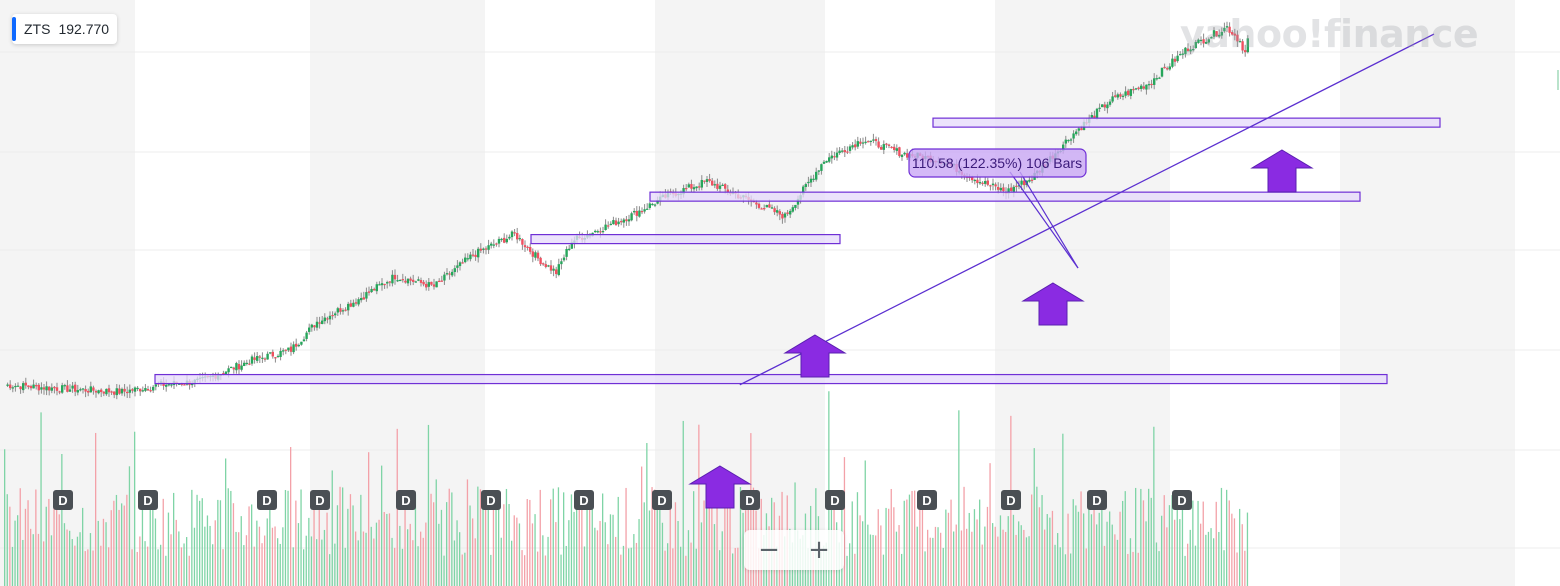 This screenshot has width=1560, height=586. What do you see at coordinates (65, 29) in the screenshot?
I see `ticker-badge: ZTS 192.770` at bounding box center [65, 29].